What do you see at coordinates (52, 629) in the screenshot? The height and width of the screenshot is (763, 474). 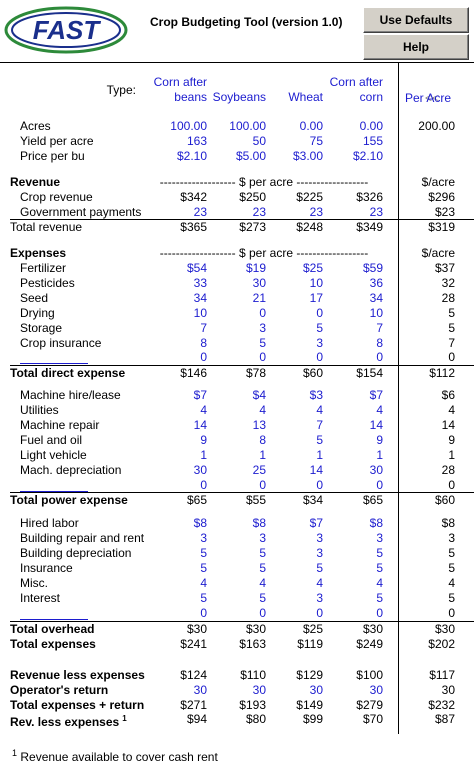 I see `row-label-text: Total overhead` at bounding box center [52, 629].